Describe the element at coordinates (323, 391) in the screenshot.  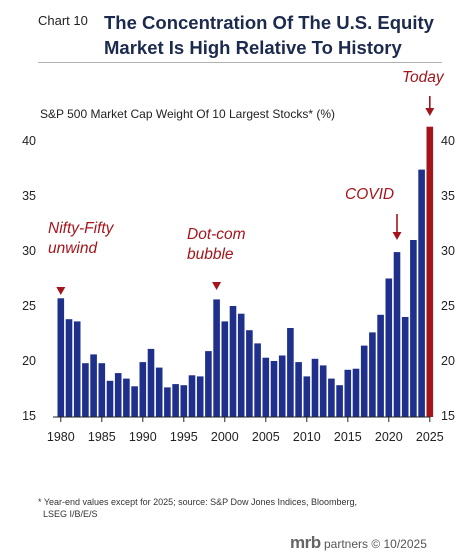
I see `bar-2012` at that location.